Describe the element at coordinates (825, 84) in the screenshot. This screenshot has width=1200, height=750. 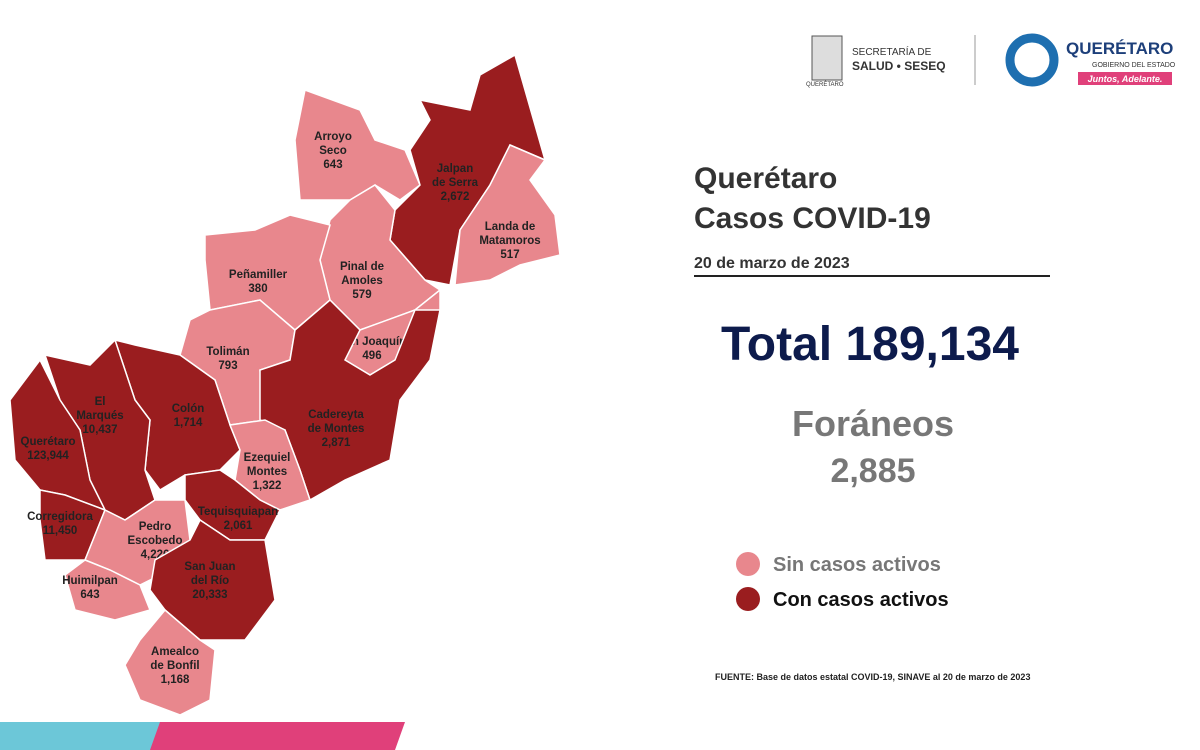
I see `secretaria-sub: QUERÉTARO` at that location.